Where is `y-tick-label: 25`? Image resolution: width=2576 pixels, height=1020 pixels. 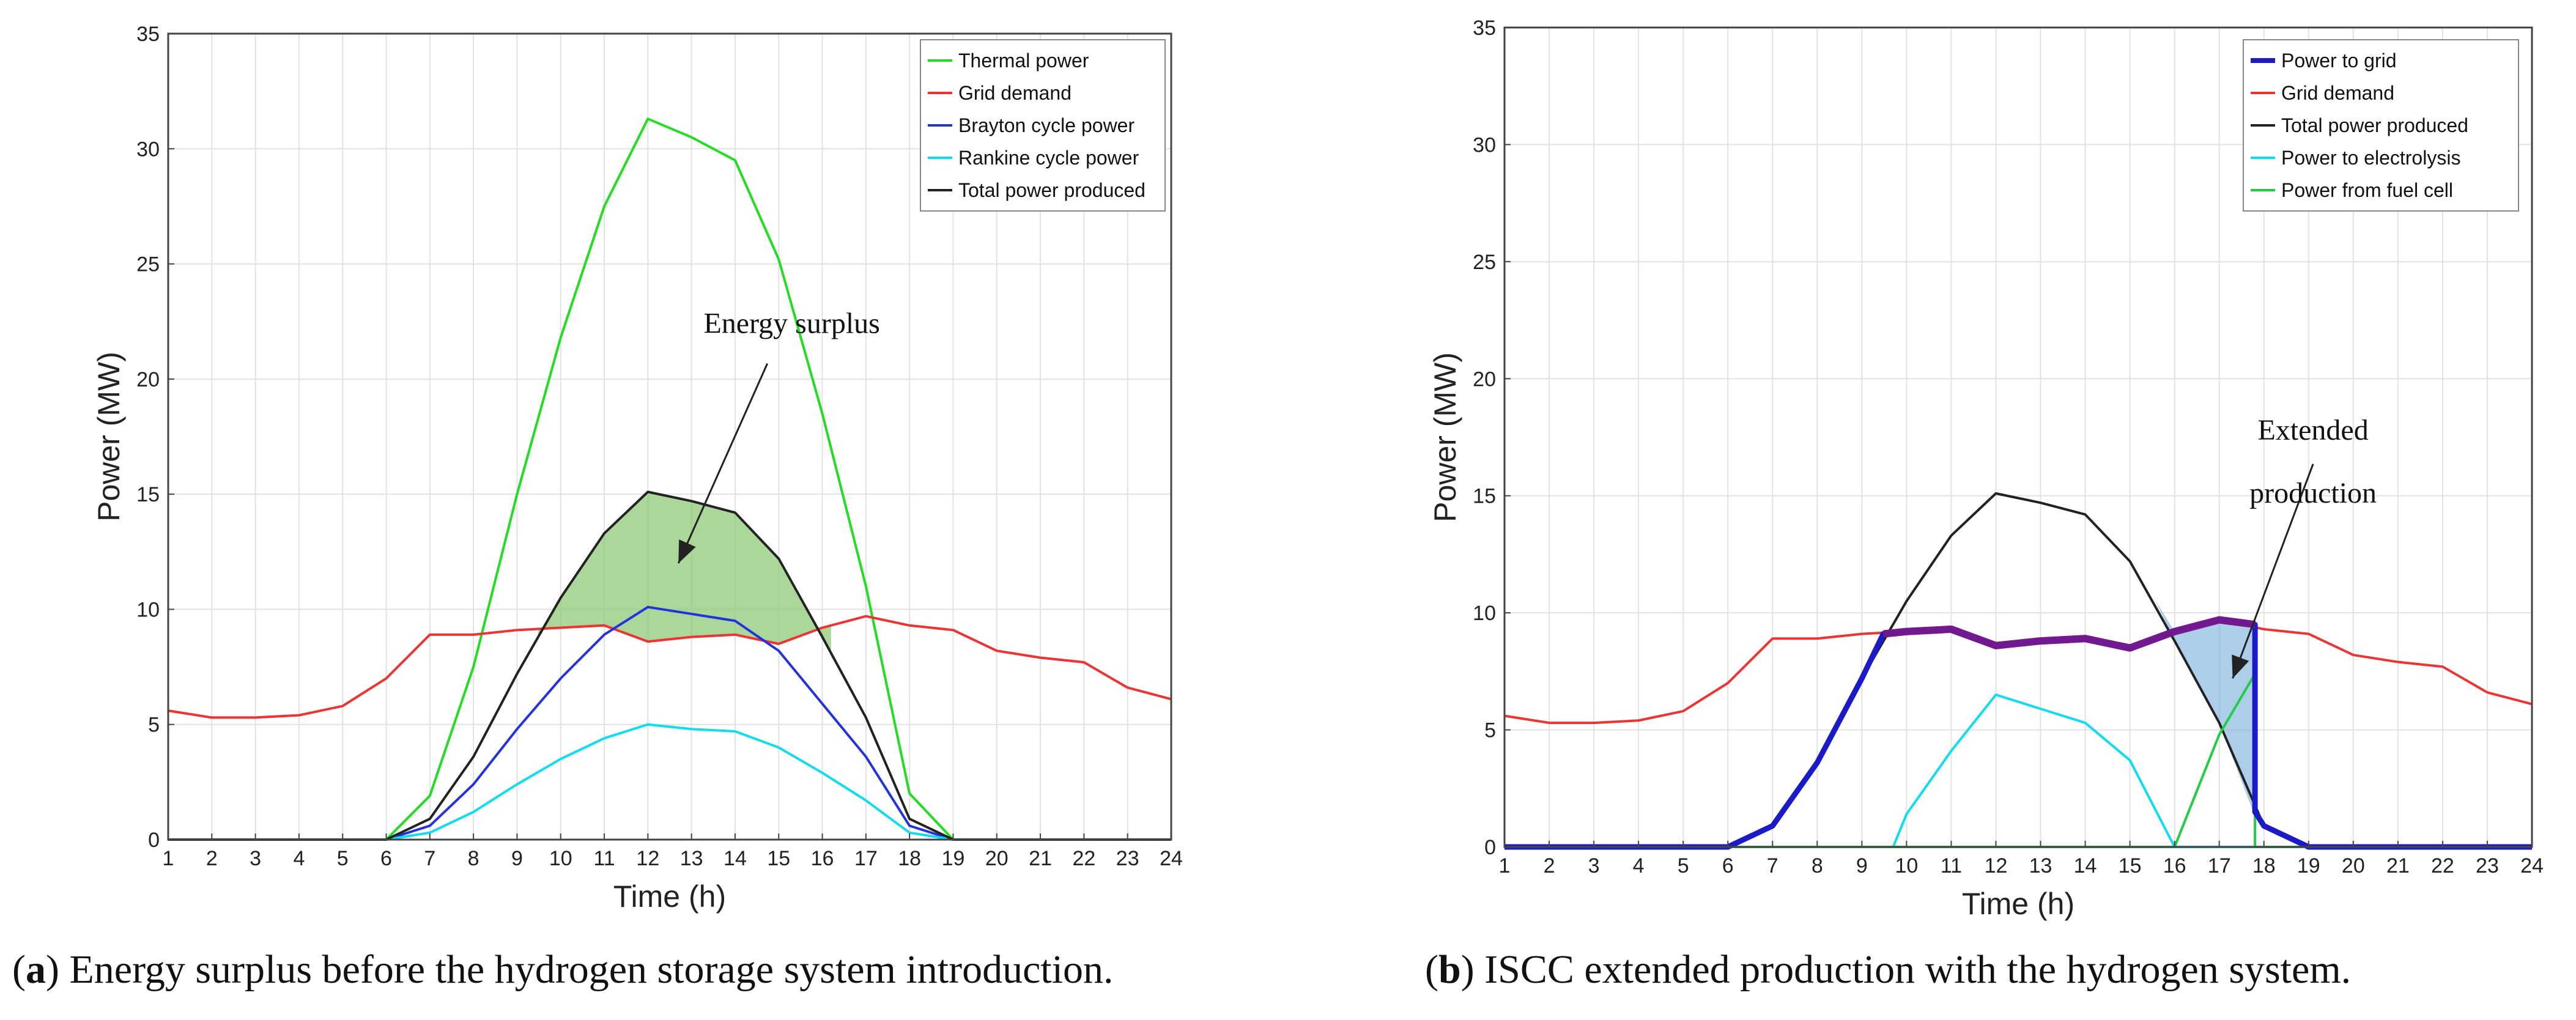
y-tick-label: 25 is located at coordinates (1484, 262).